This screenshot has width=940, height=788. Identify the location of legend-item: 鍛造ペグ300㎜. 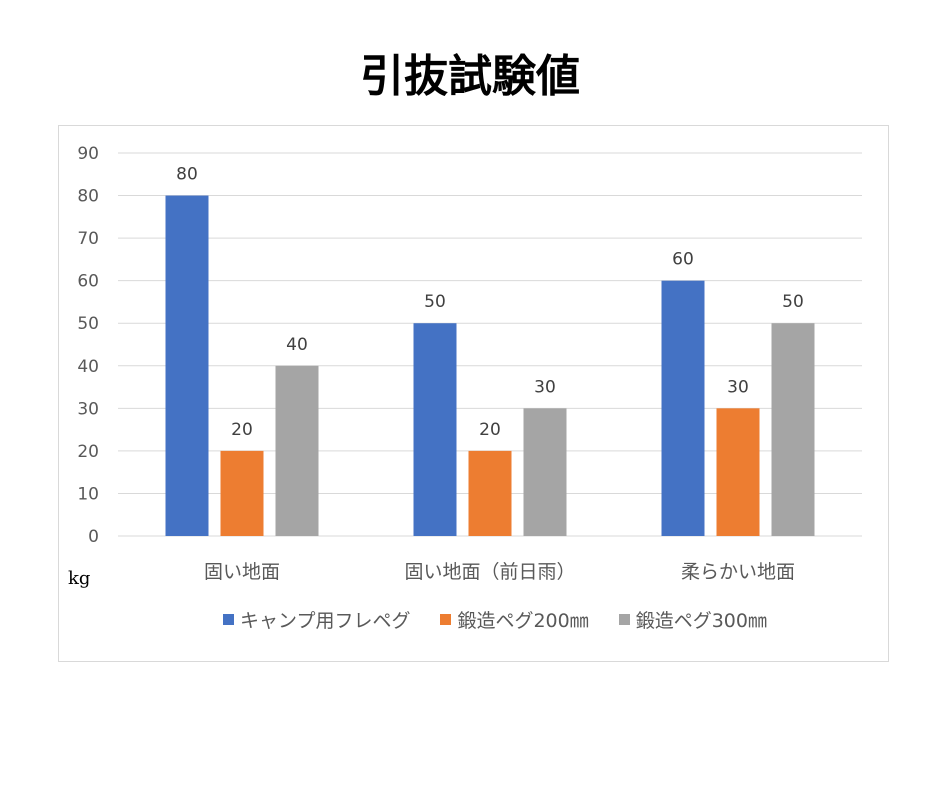
(692, 619).